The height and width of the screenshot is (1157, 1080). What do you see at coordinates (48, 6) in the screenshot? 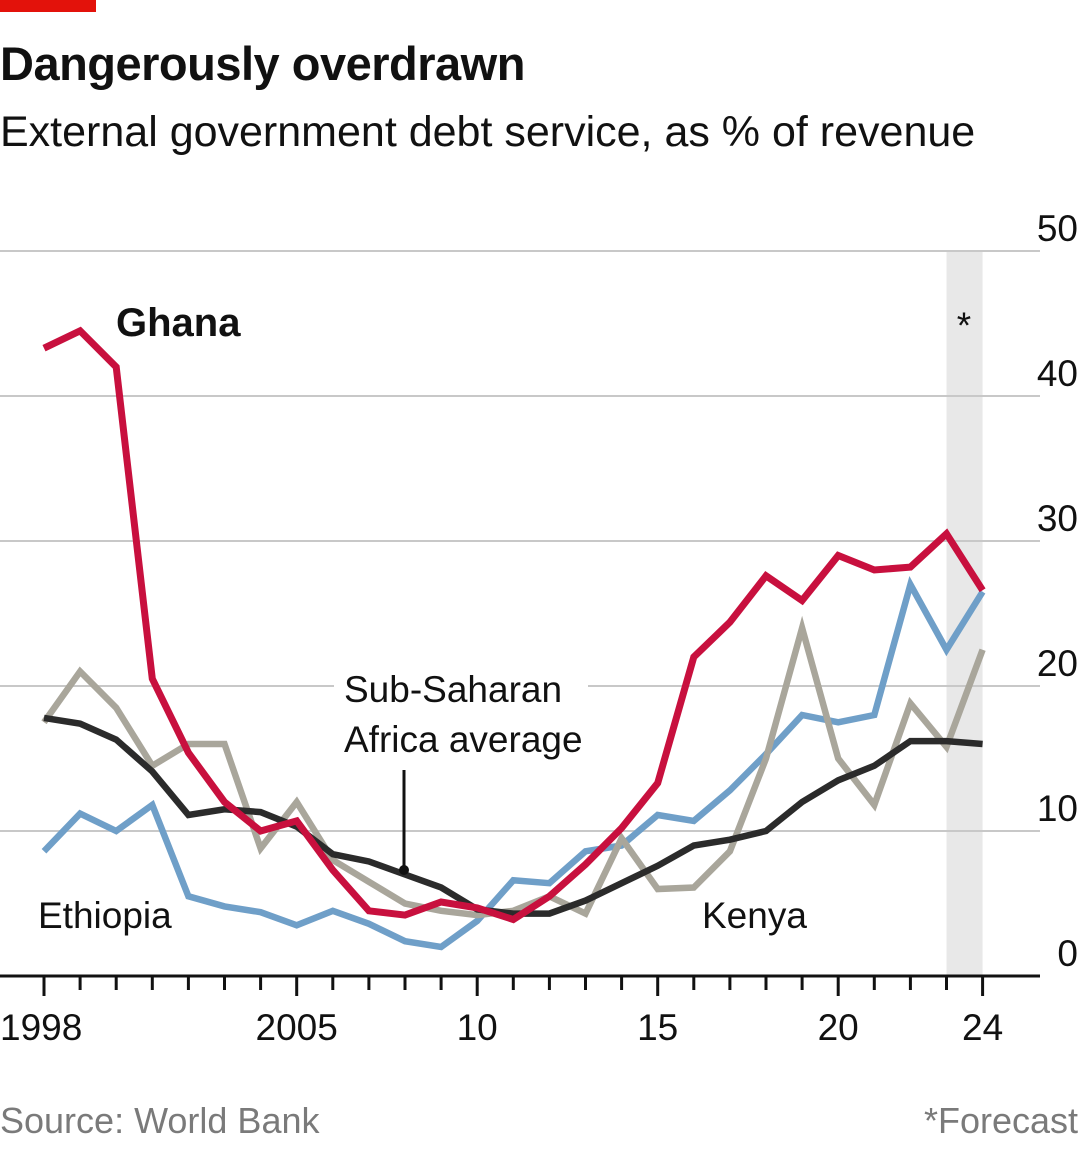
I see `brand-red-tag` at bounding box center [48, 6].